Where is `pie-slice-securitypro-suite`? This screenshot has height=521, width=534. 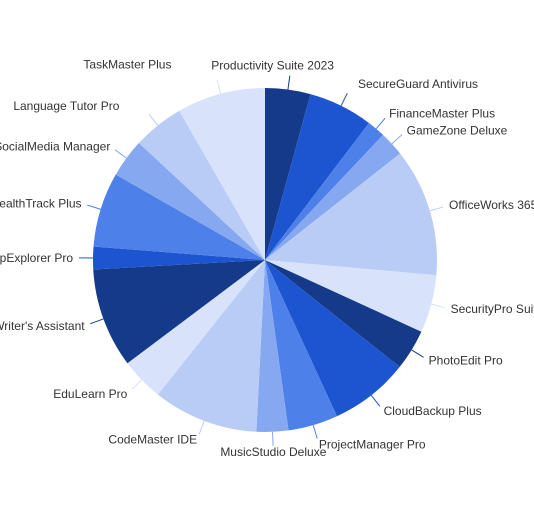 pie-slice-securitypro-suite is located at coordinates (351, 296).